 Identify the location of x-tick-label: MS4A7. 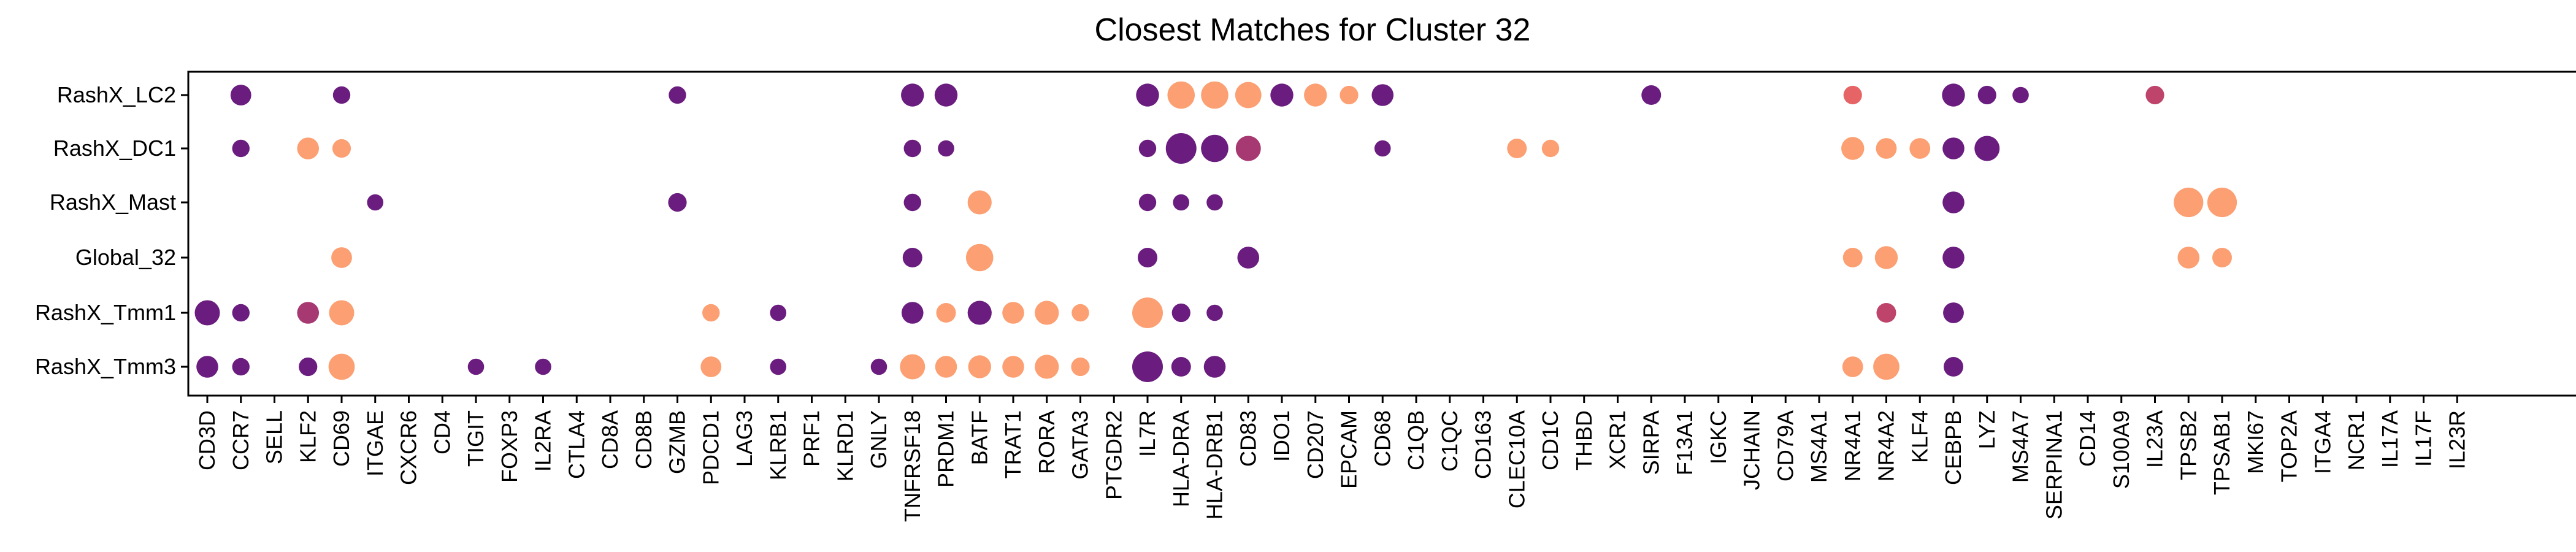
(2020, 446).